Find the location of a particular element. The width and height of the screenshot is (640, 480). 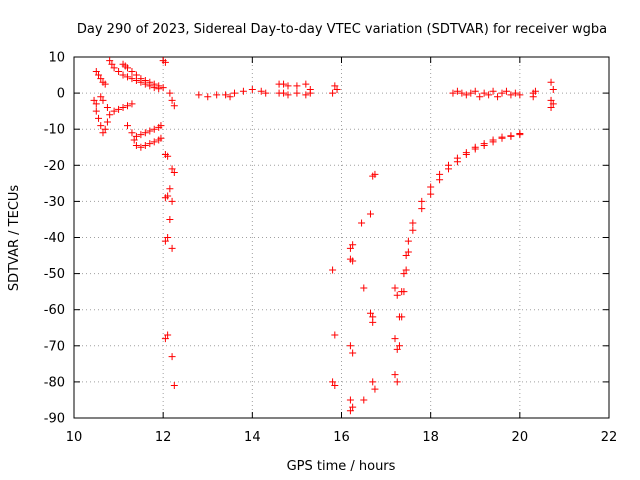

y-tick-label: -60 is located at coordinates (54, 310).